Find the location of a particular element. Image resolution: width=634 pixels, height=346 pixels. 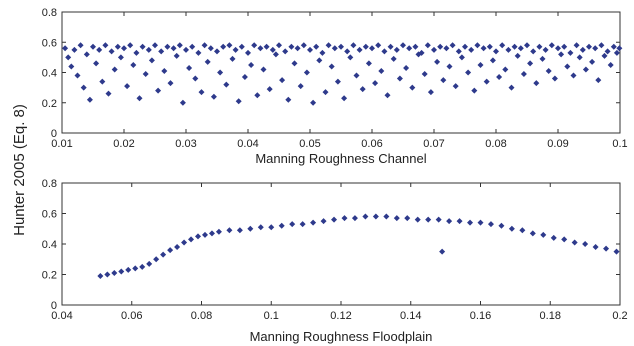

x-tick-label: 0.18 is located at coordinates (550, 316).